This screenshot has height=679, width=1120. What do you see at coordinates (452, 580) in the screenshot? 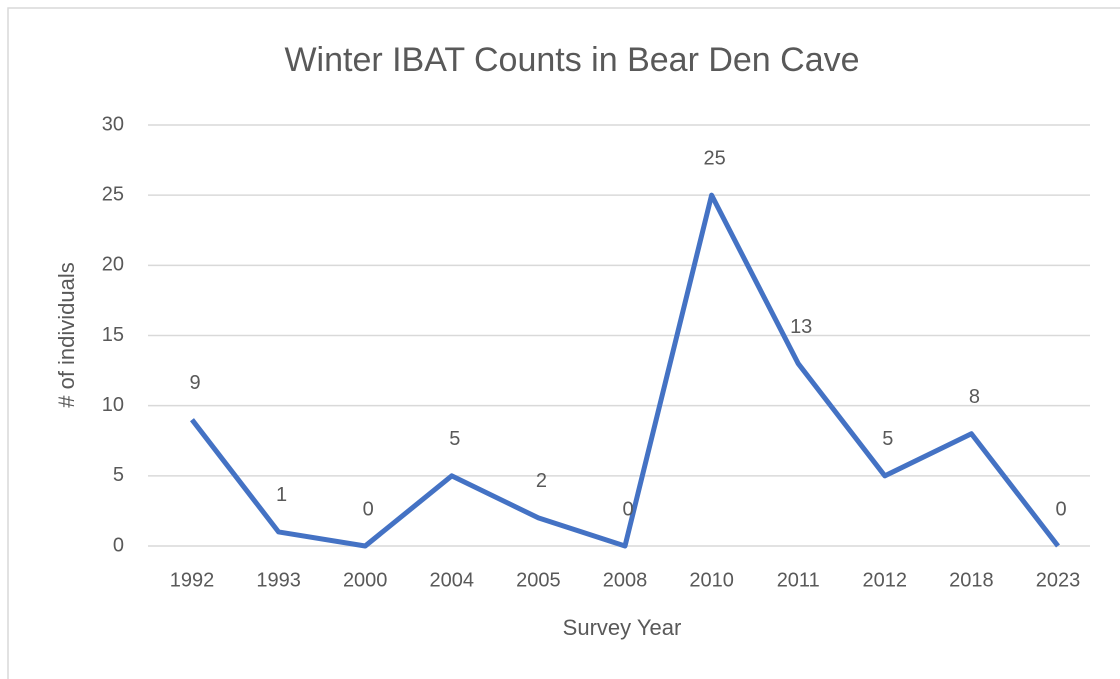
I see `x-tick-label: 2004` at bounding box center [452, 580].